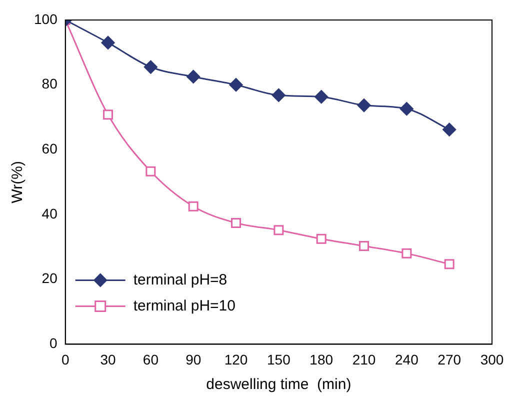  I want to click on y-tick-label: 80, so click(50, 84).